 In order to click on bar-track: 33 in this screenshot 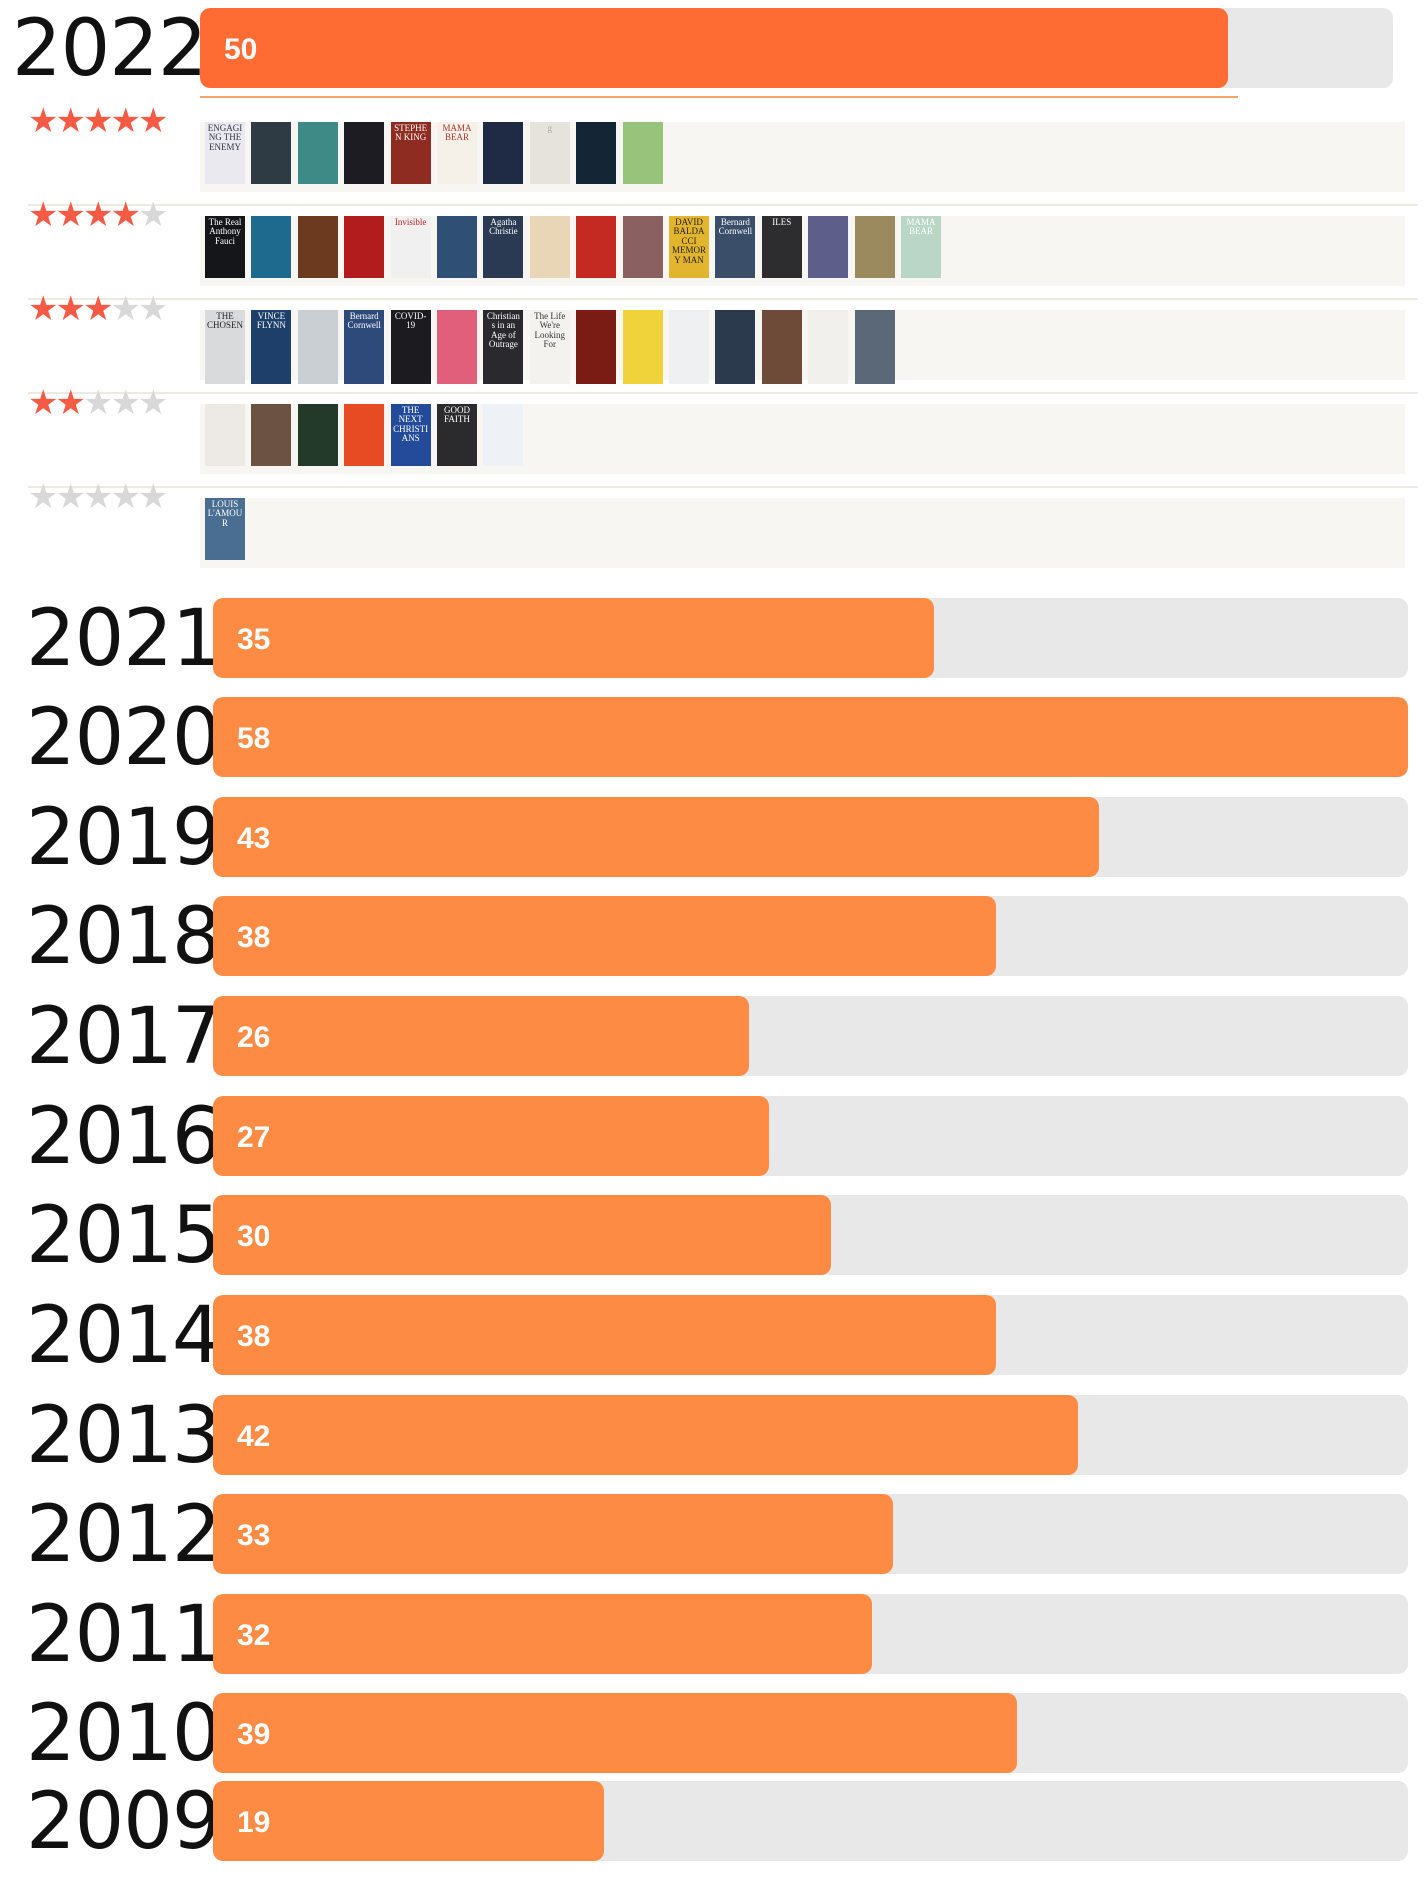, I will do `click(810, 1534)`.